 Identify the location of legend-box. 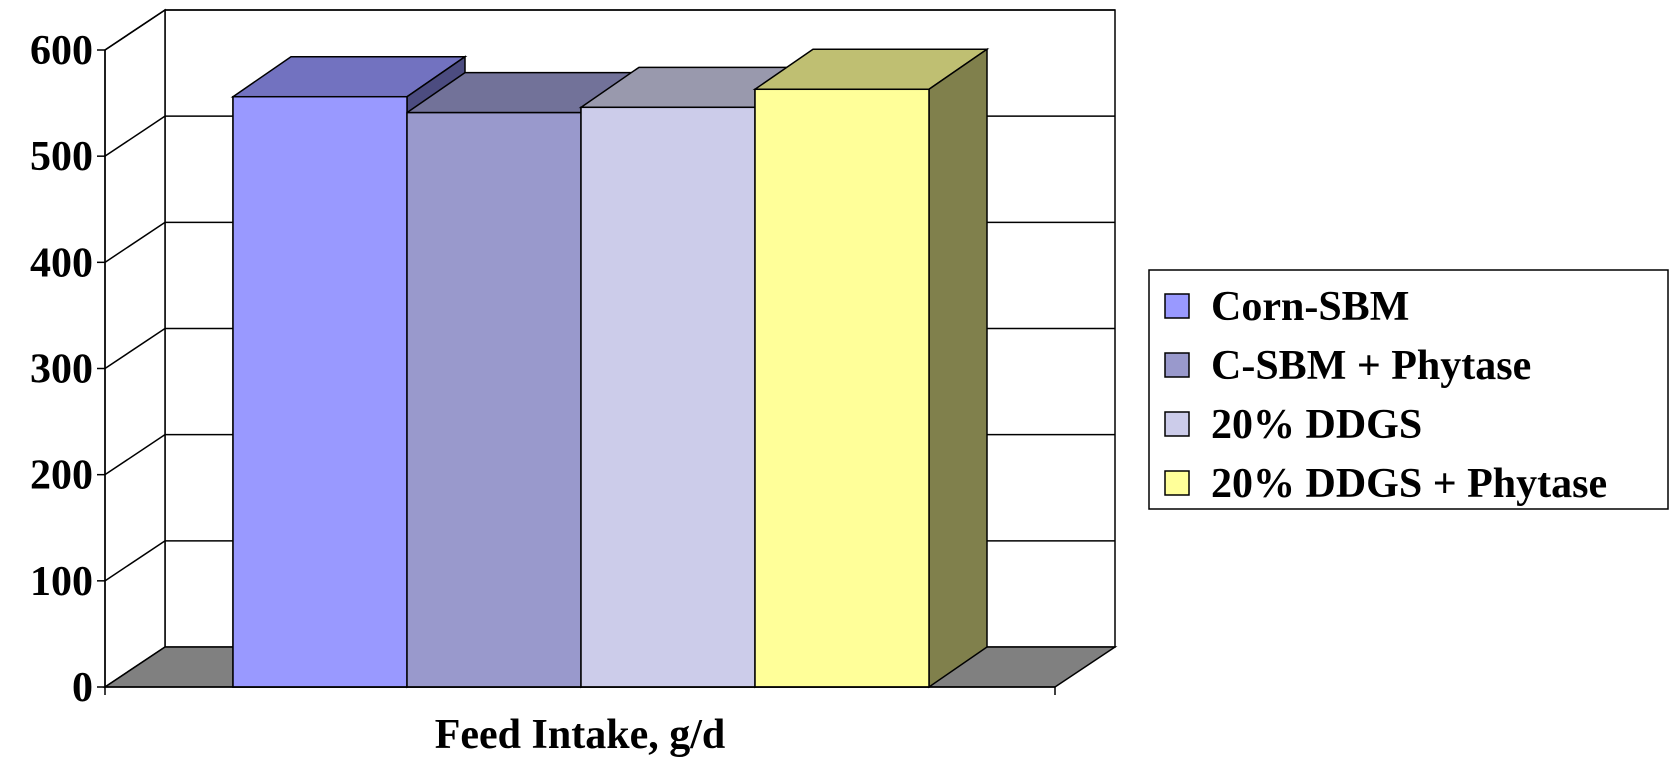
(1408, 389).